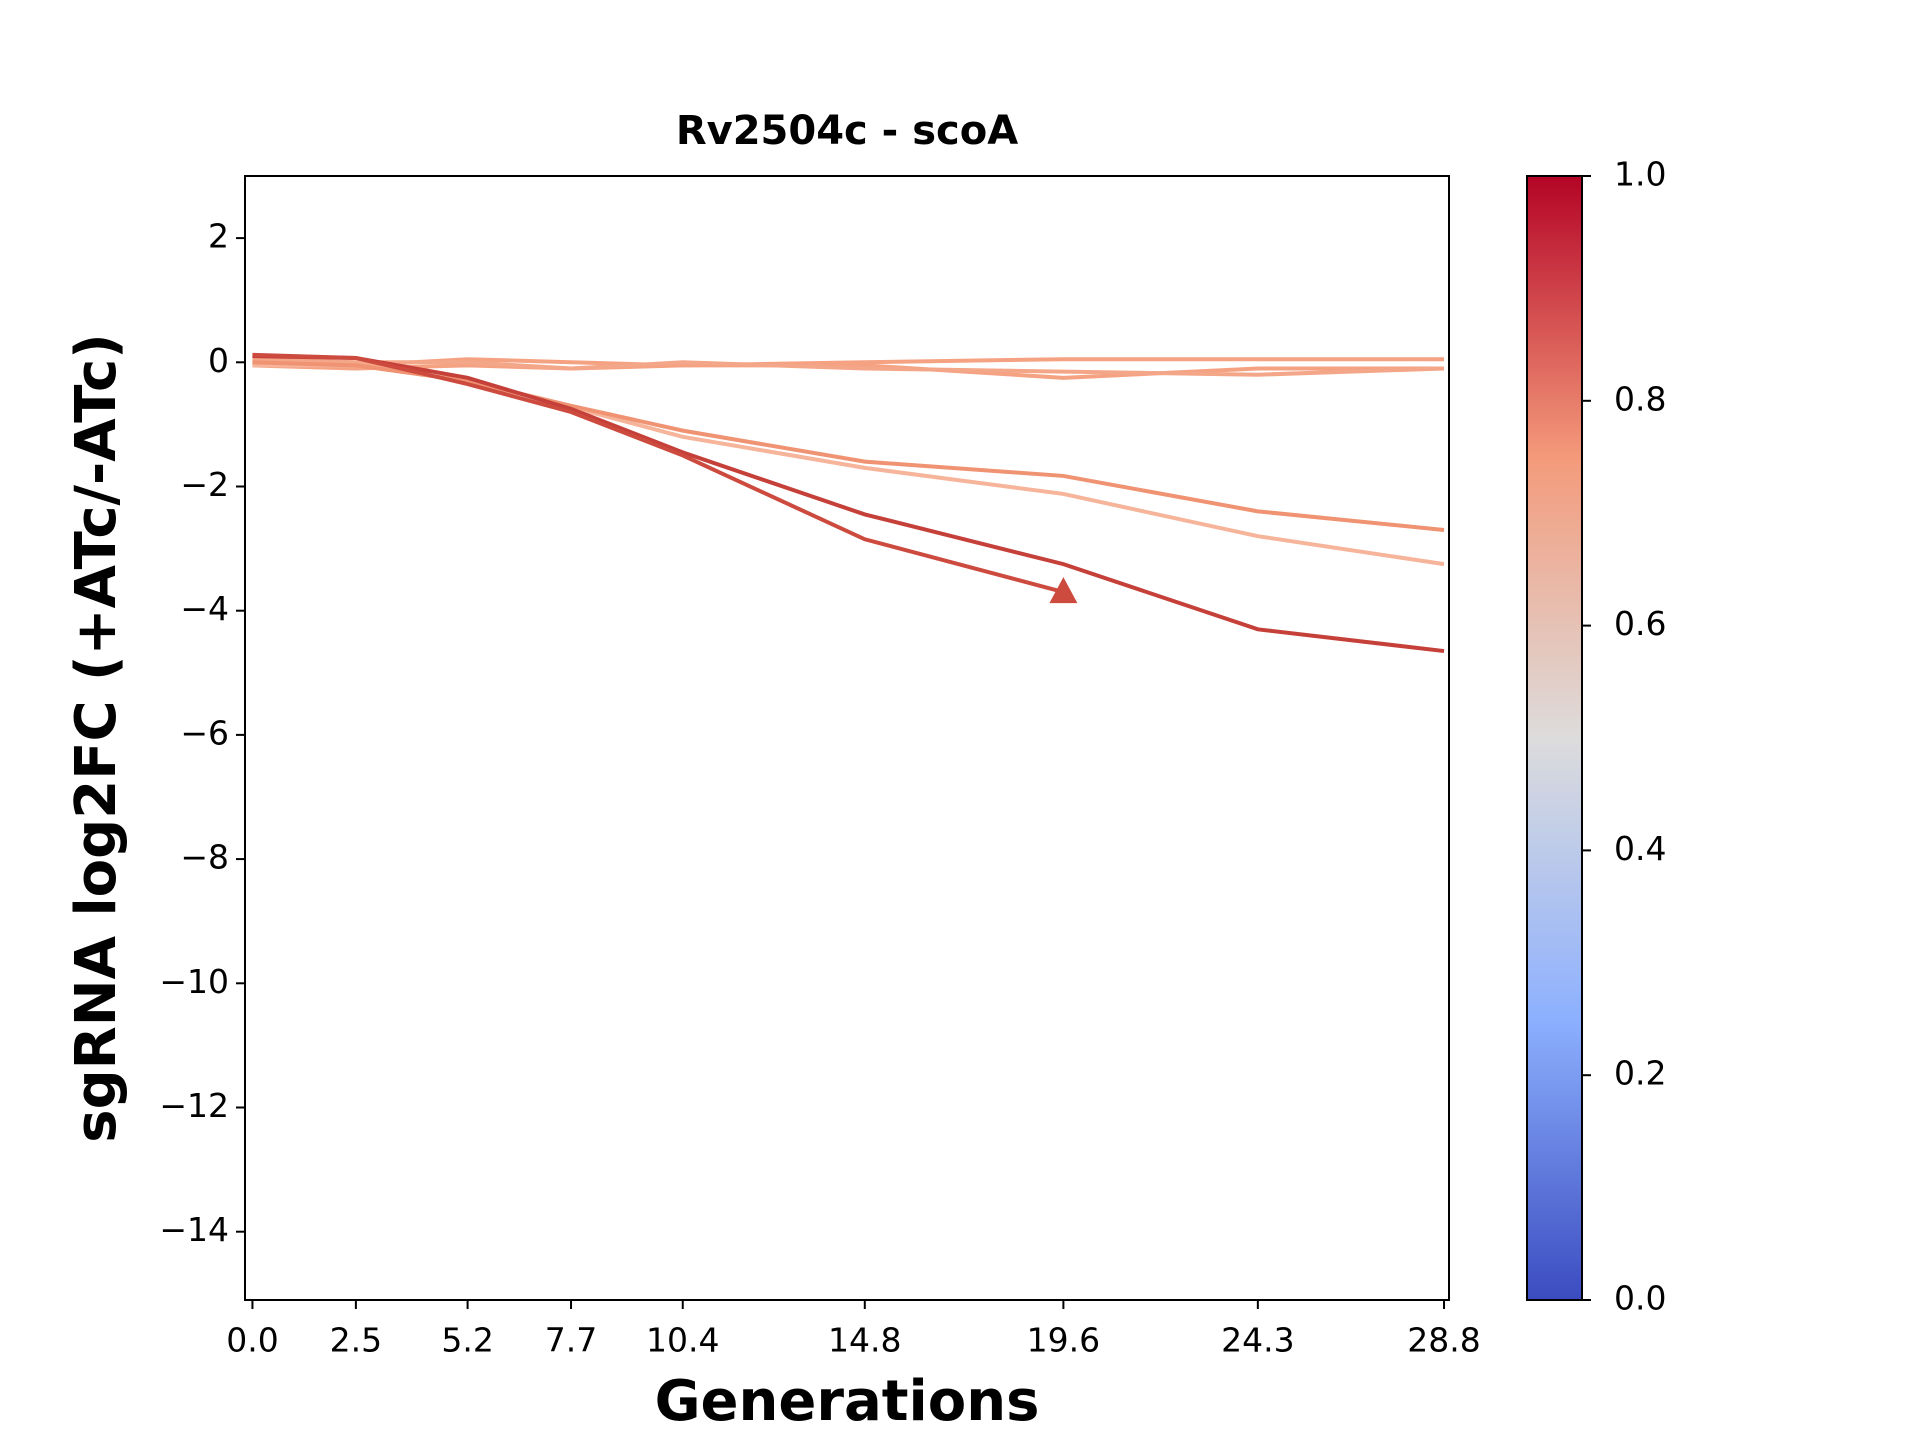  What do you see at coordinates (356, 1340) in the screenshot?
I see `x-tick-label: 2.5` at bounding box center [356, 1340].